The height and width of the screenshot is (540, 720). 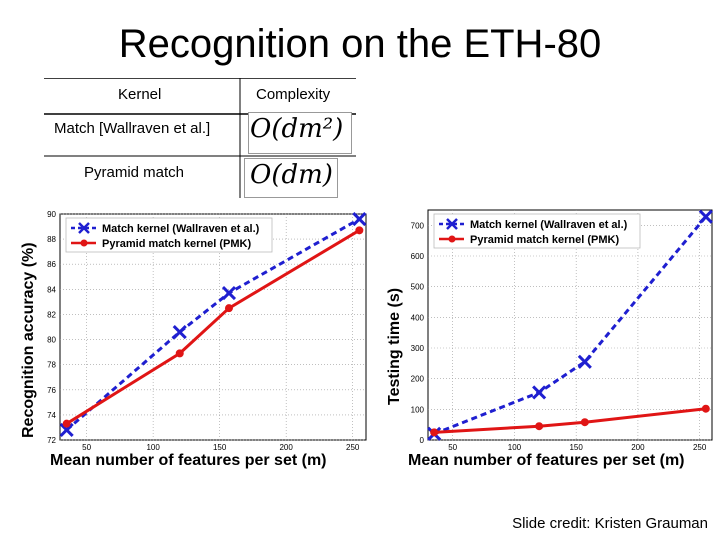 What do you see at coordinates (570, 420) in the screenshot?
I see `chart2-series-line-pmk` at bounding box center [570, 420].